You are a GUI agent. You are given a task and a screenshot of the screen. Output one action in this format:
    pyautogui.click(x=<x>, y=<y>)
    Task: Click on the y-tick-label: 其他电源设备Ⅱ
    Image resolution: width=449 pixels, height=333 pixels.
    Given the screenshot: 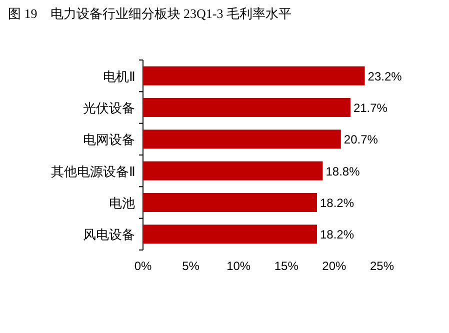 What is the action you would take?
    pyautogui.click(x=93, y=171)
    